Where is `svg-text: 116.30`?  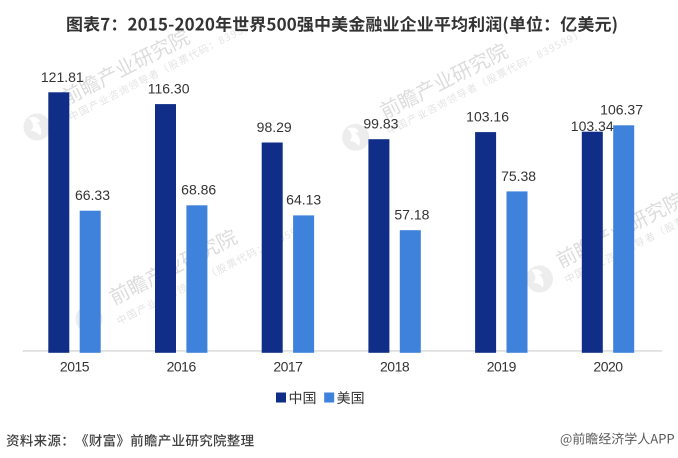 svg-text: 116.30 is located at coordinates (169, 89).